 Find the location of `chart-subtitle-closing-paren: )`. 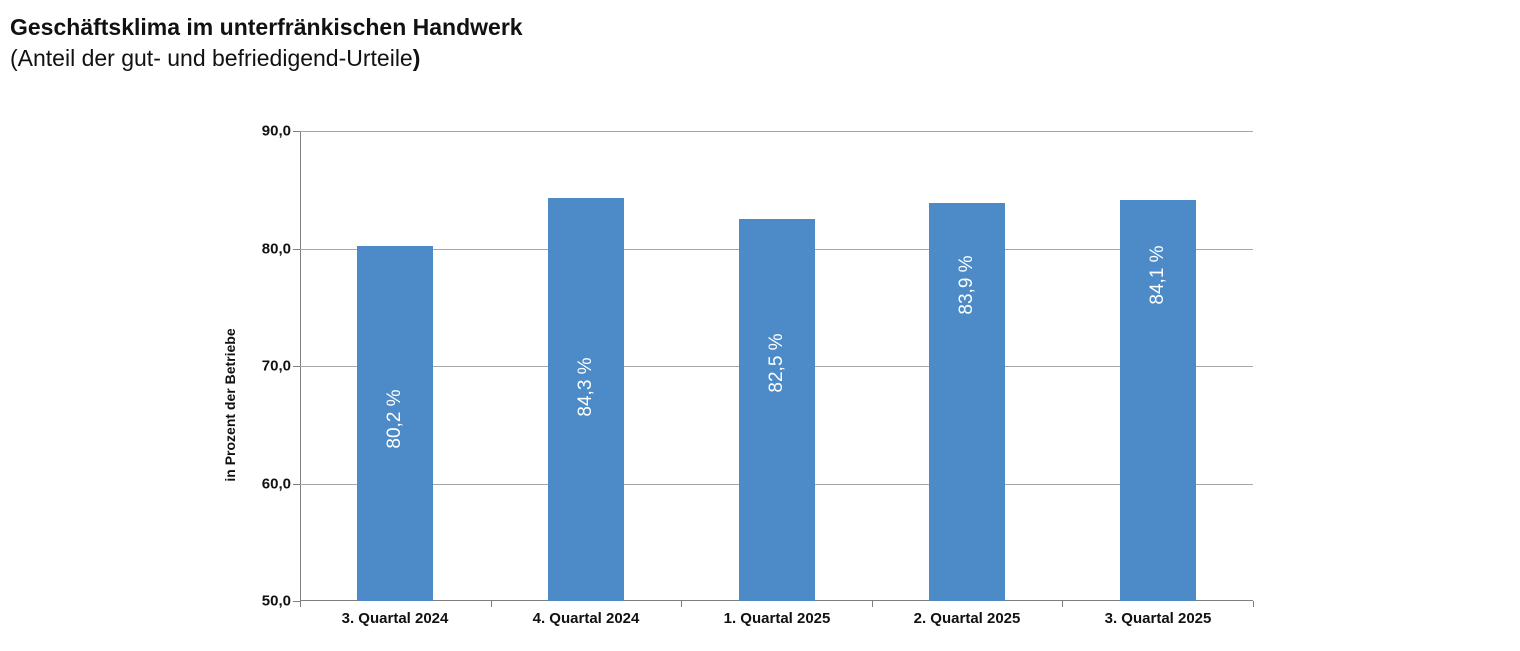

chart-subtitle-closing-paren: ) is located at coordinates (416, 58).